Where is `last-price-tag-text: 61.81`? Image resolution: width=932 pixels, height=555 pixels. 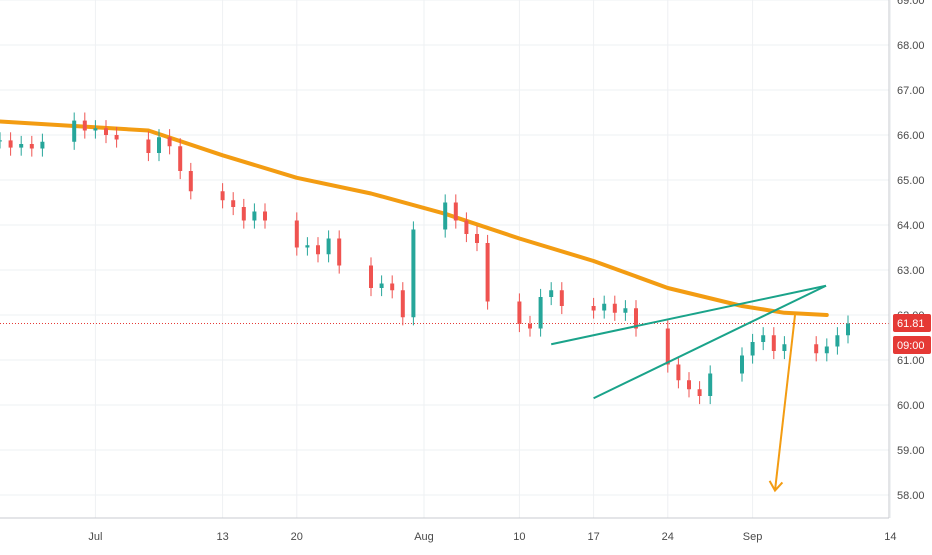 last-price-tag-text: 61.81 is located at coordinates (911, 324).